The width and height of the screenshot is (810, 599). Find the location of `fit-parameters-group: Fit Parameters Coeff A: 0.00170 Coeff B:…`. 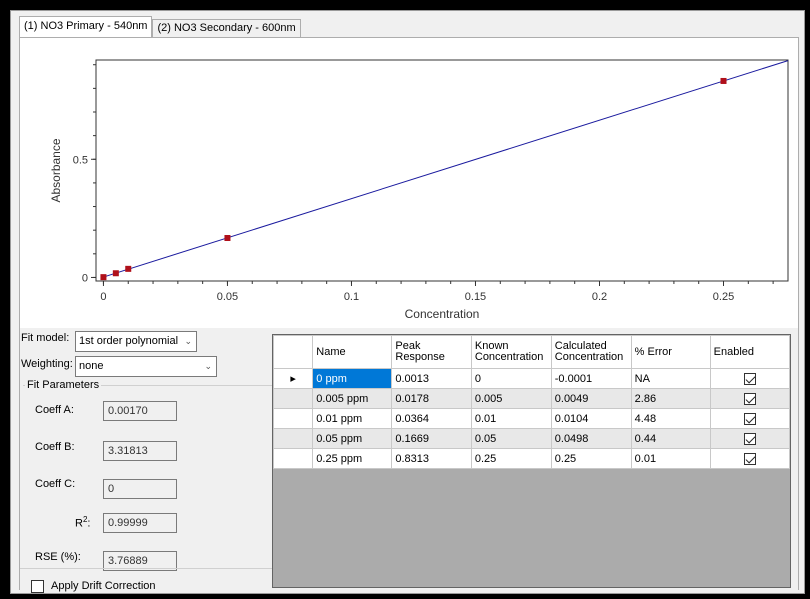

fit-parameters-group: Fit Parameters Coeff A: 0.00170 Coeff B:… is located at coordinates (147, 475).